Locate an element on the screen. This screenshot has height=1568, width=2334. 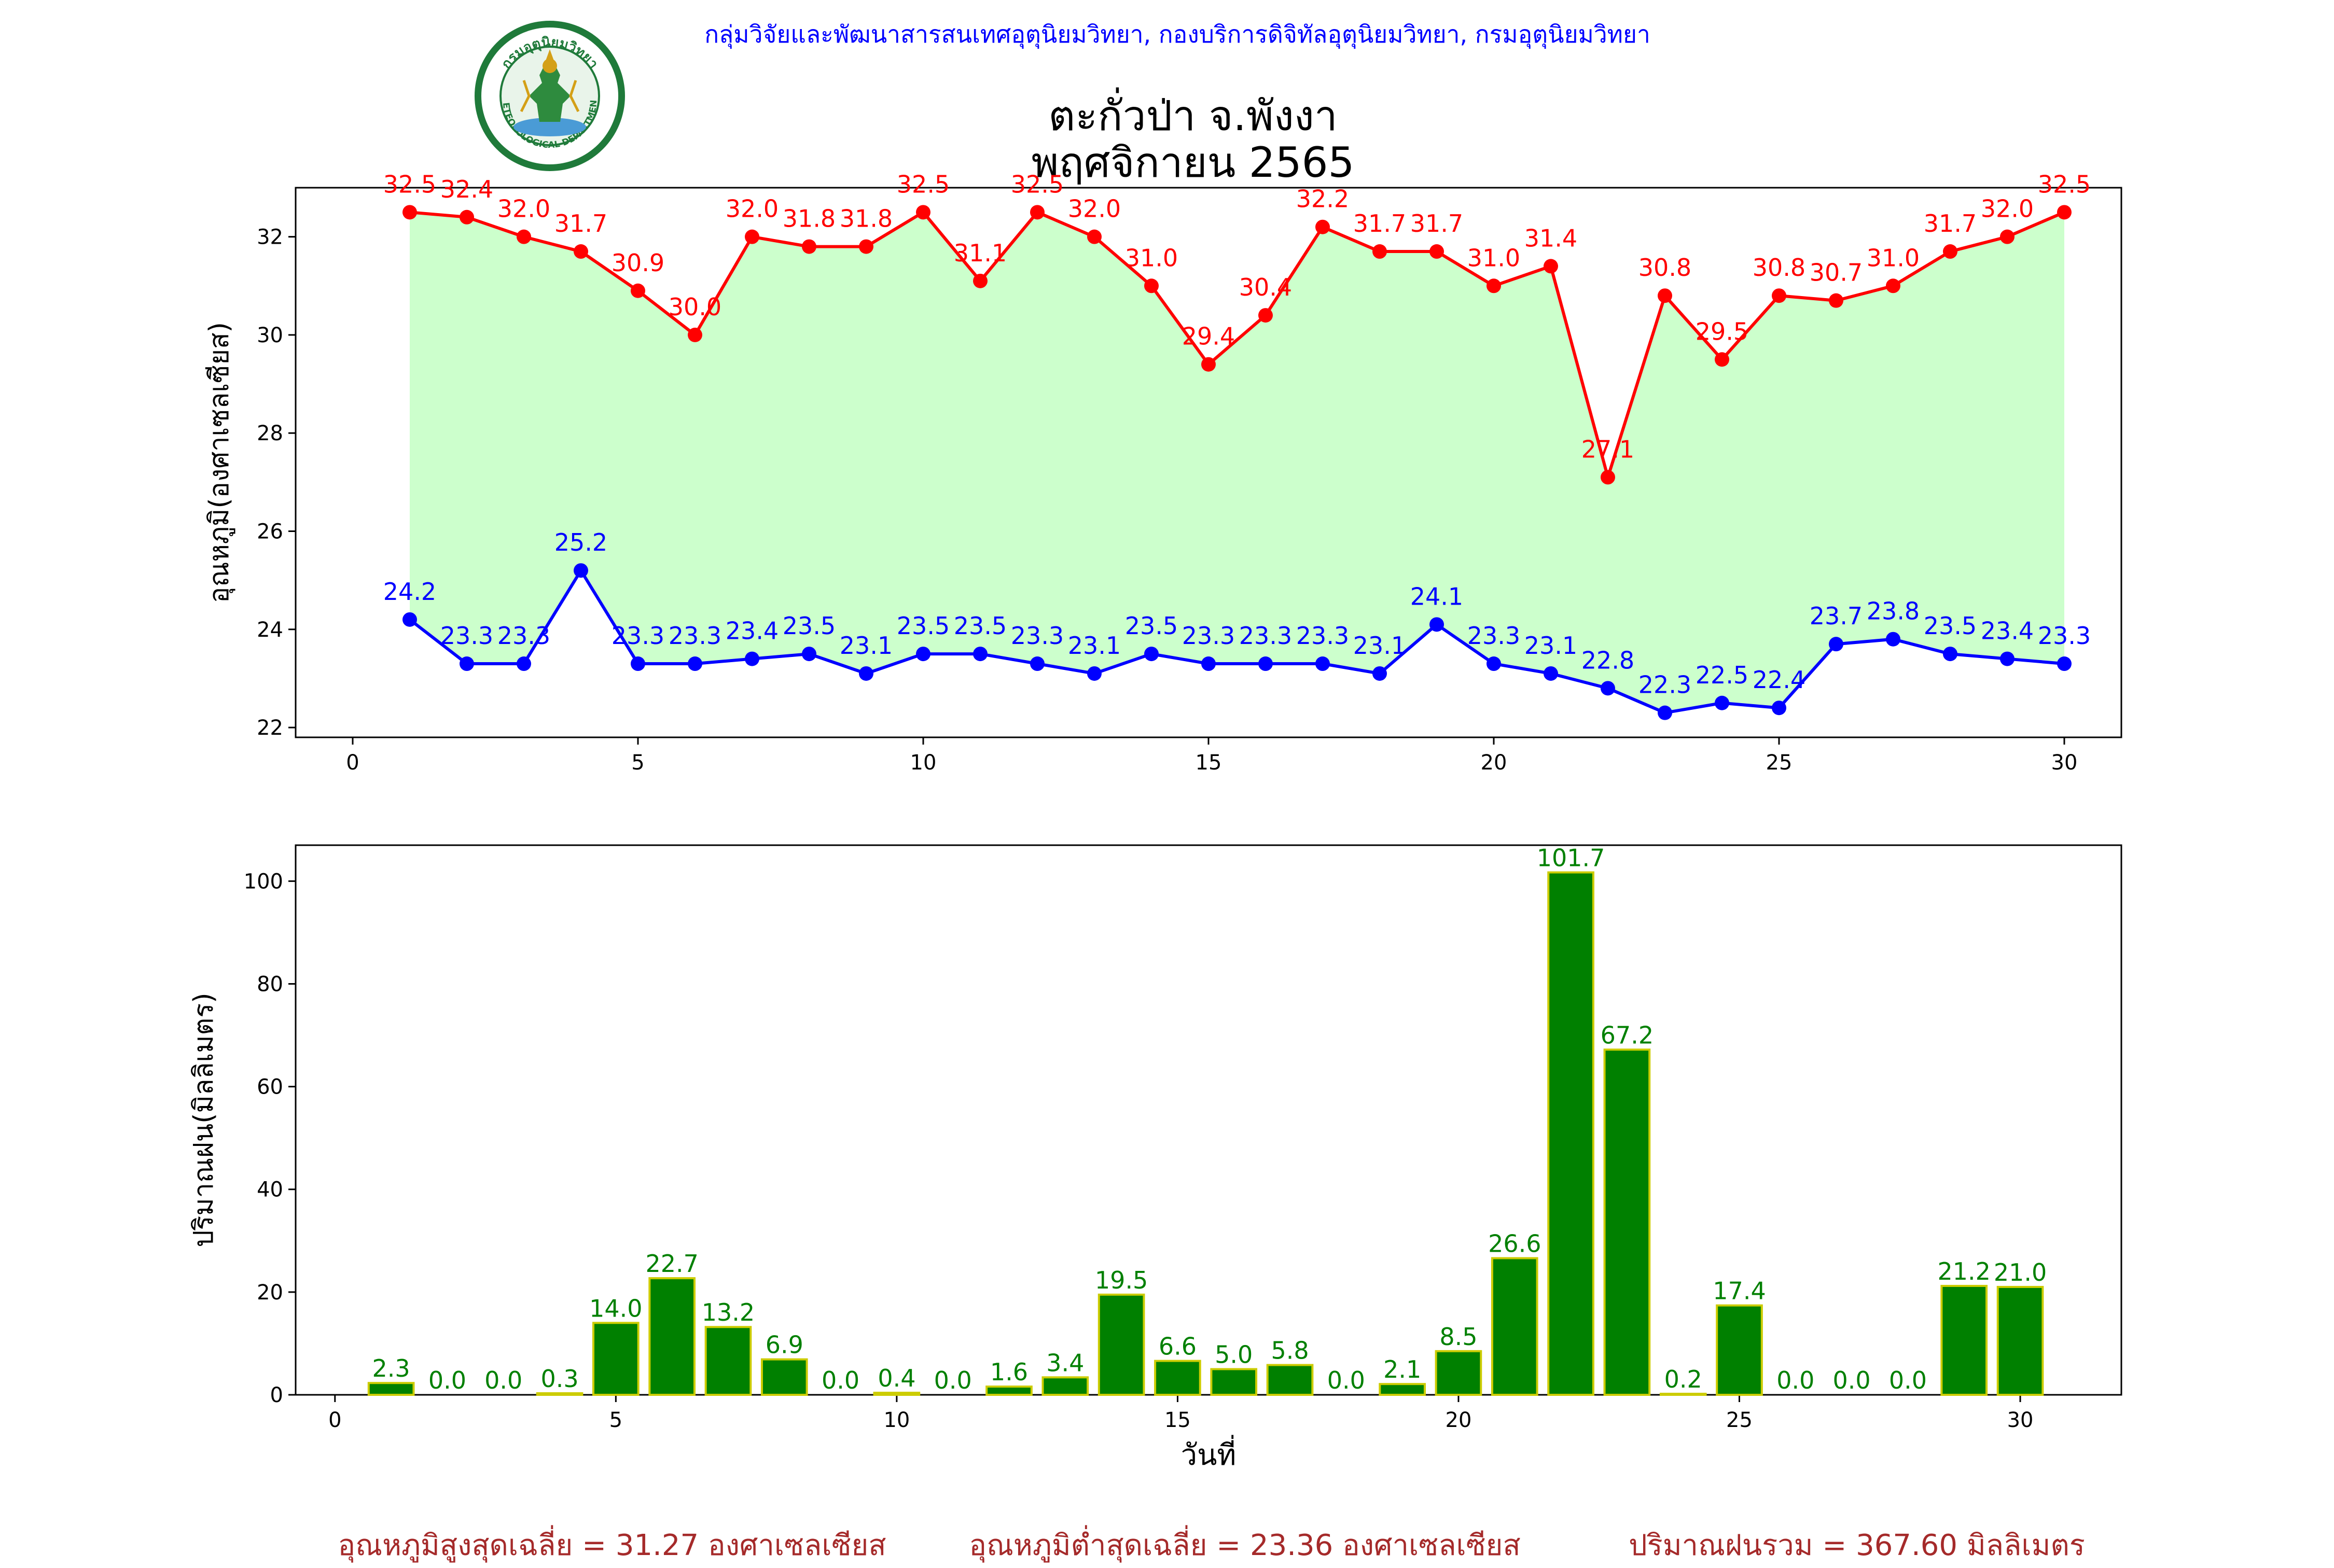
temp-y-tick-label: 28 is located at coordinates (270, 433).